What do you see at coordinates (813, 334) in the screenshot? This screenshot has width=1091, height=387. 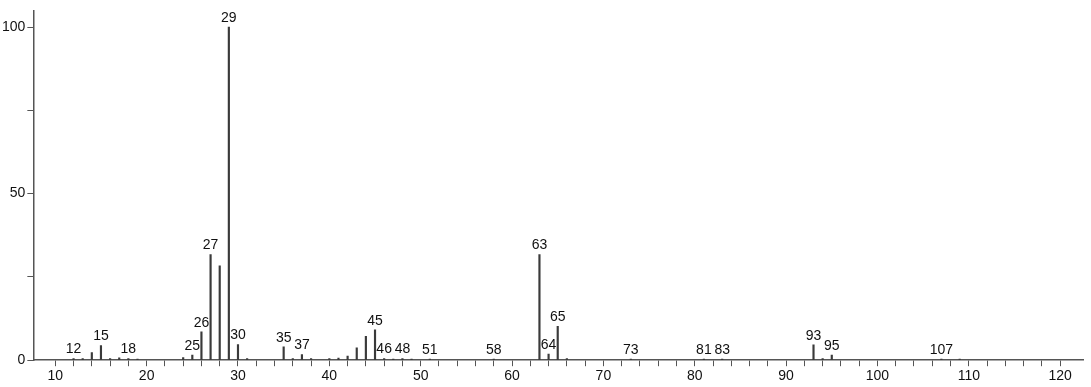 I see `annotation: 93` at bounding box center [813, 334].